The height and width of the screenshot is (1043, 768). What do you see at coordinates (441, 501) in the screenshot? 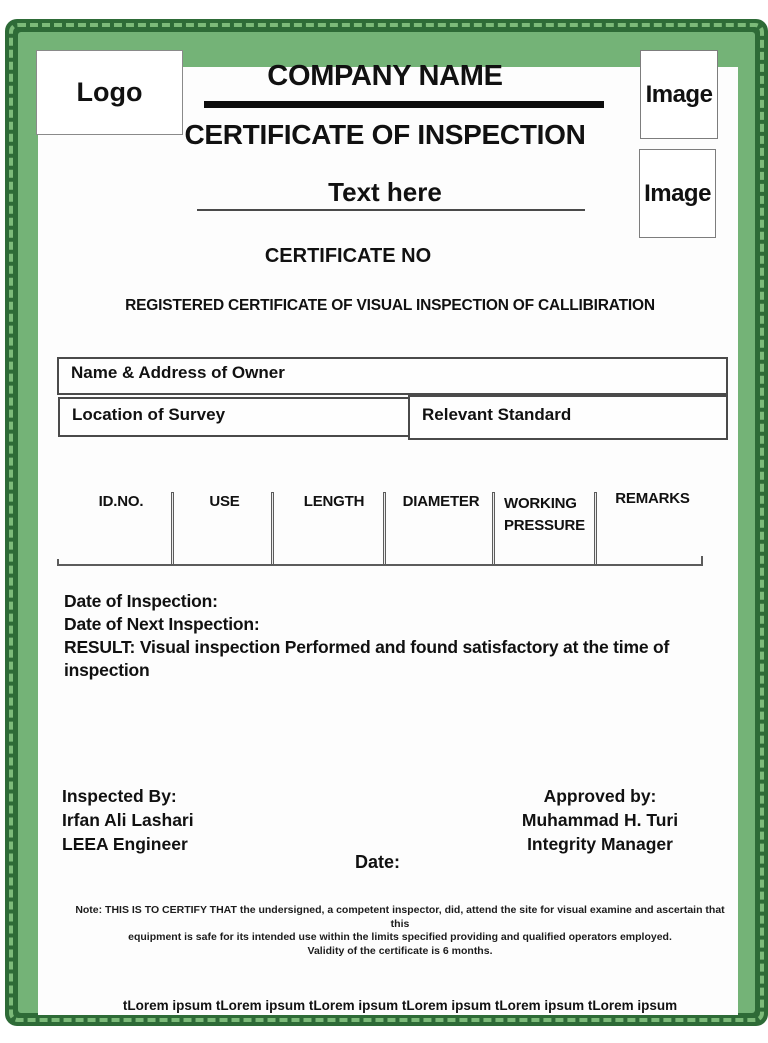
I see `column-header-diameter: DIAMETER` at bounding box center [441, 501].